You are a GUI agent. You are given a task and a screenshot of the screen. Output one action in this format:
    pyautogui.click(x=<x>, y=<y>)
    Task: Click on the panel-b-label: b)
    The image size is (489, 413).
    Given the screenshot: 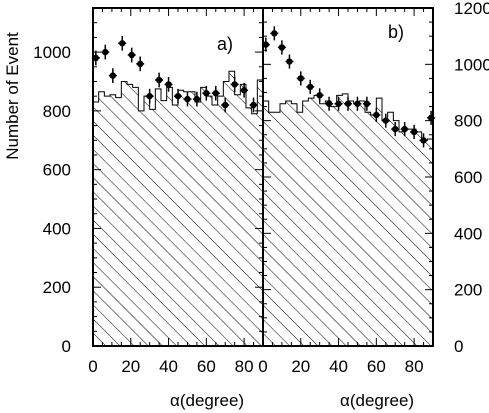 What is the action you would take?
    pyautogui.click(x=396, y=32)
    